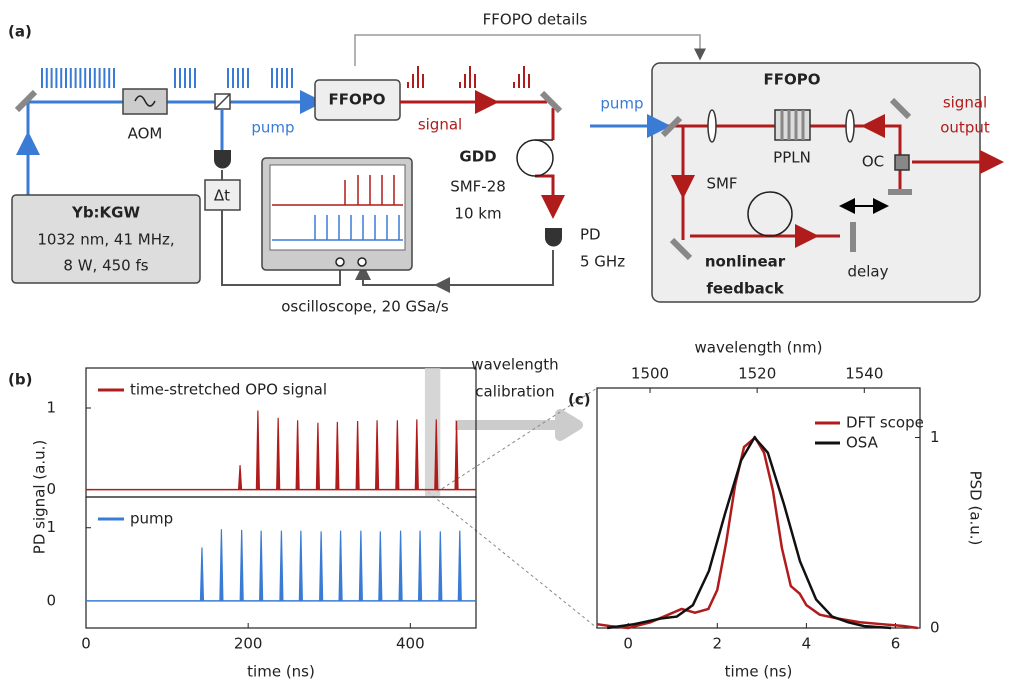 This screenshot has height=688, width=1011. Describe the element at coordinates (862, 443) in the screenshot. I see `legend-label: OSA` at that location.